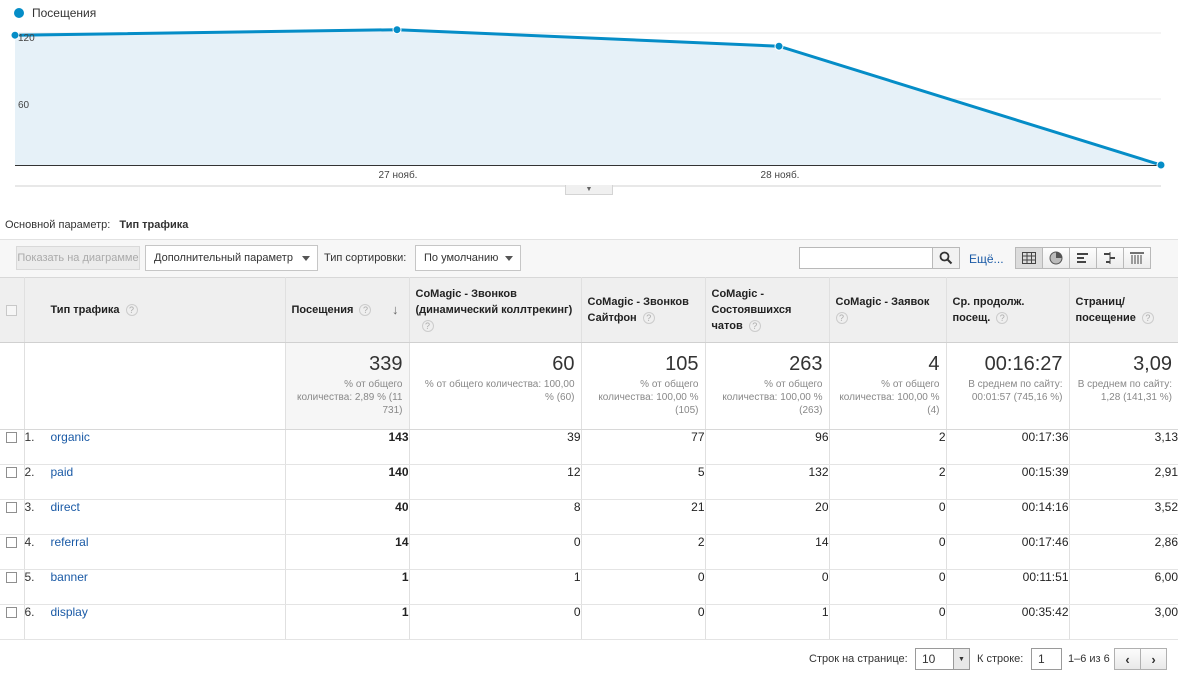 This screenshot has width=1178, height=675. I want to click on next-page-button: ›, so click(1153, 659).